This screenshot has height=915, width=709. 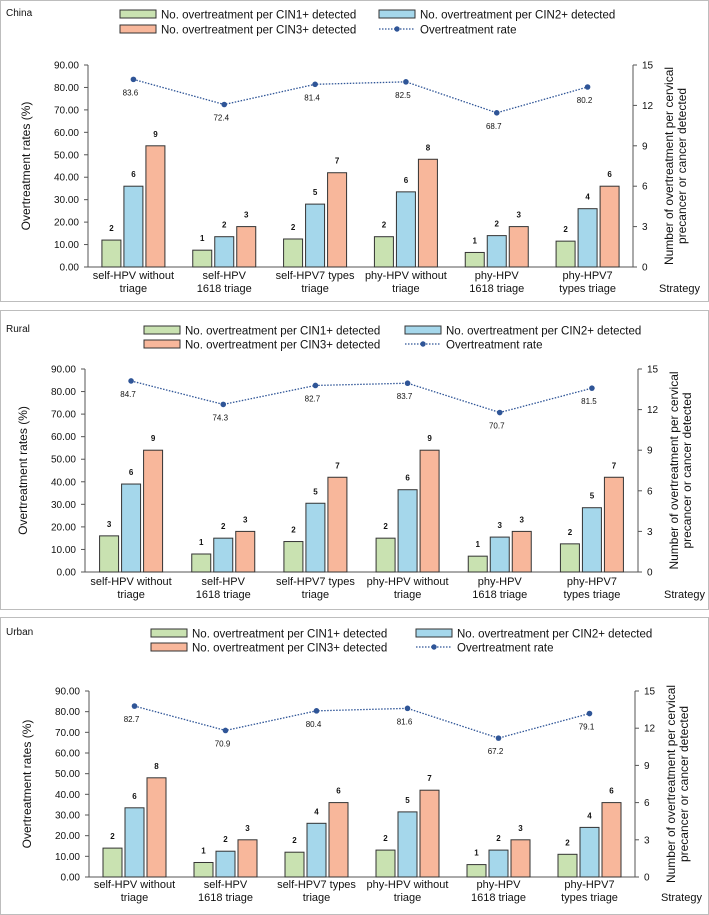 What do you see at coordinates (224, 289) in the screenshot?
I see `x-tick-label: 1618 triage` at bounding box center [224, 289].